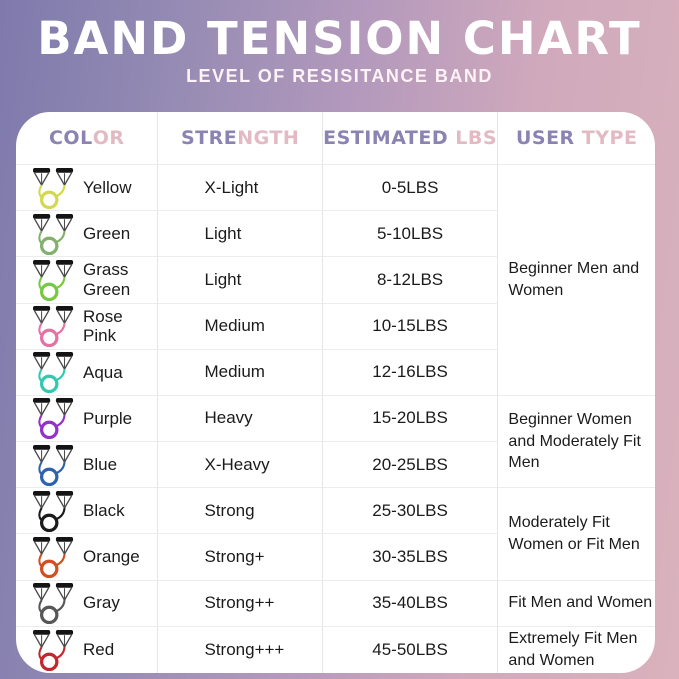 This screenshot has height=679, width=679. I want to click on color-name: Black, so click(104, 511).